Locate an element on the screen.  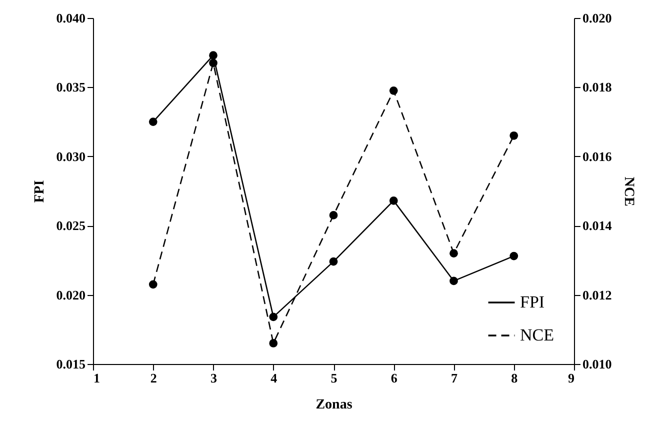
x-axis-title: Zonas is located at coordinates (334, 405).